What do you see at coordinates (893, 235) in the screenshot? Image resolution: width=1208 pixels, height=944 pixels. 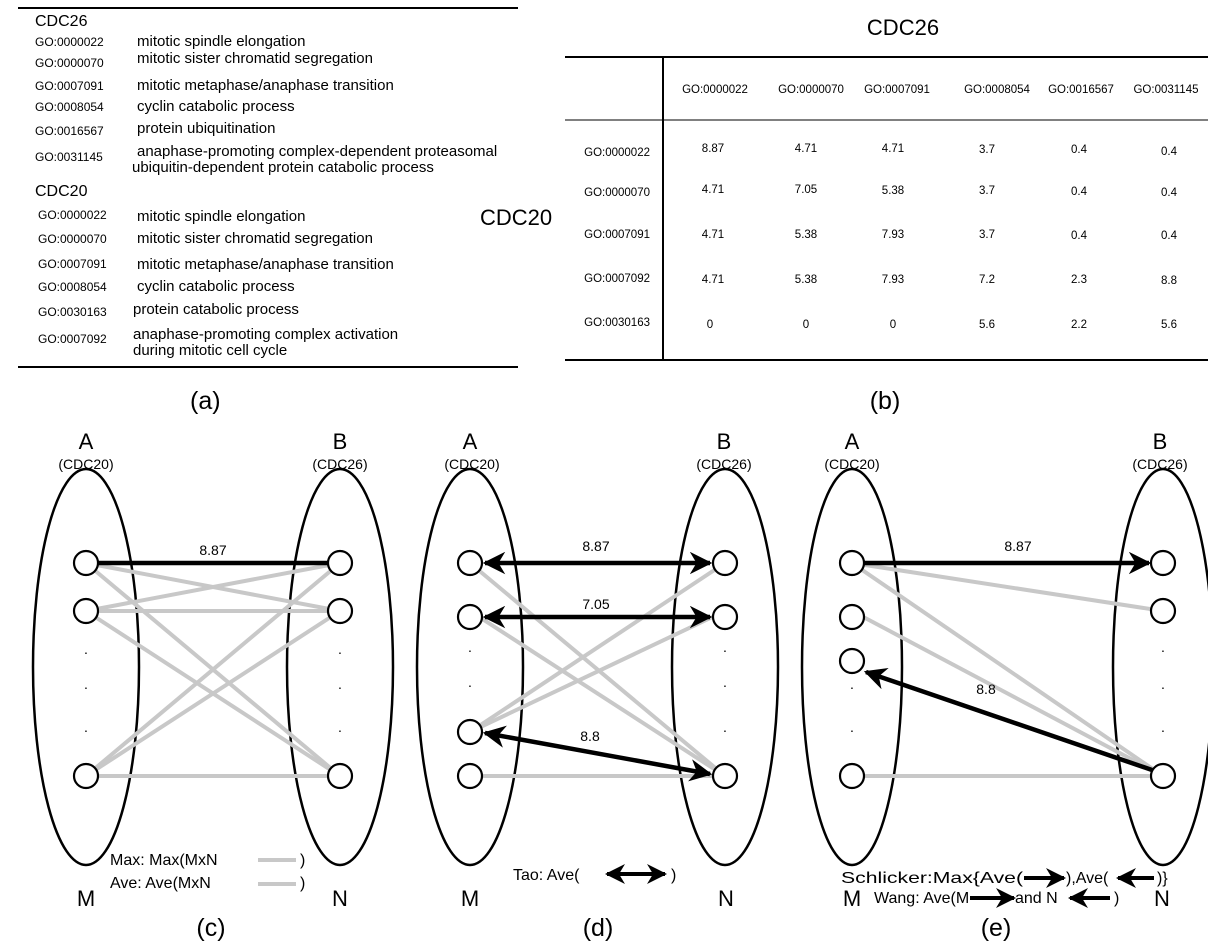 I see `matrix-cell: 7.93` at bounding box center [893, 235].